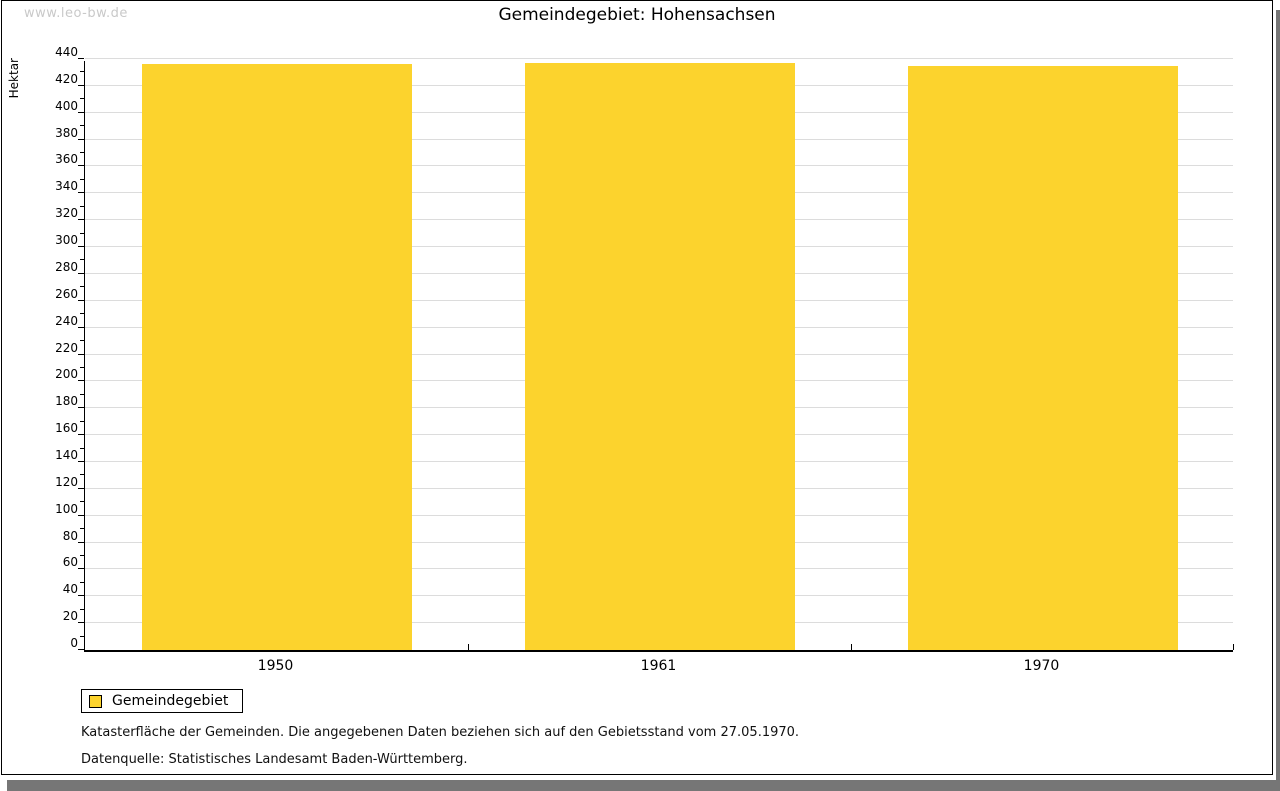 The image size is (1280, 791). I want to click on y-axis-tick-label: 180, so click(66, 401).